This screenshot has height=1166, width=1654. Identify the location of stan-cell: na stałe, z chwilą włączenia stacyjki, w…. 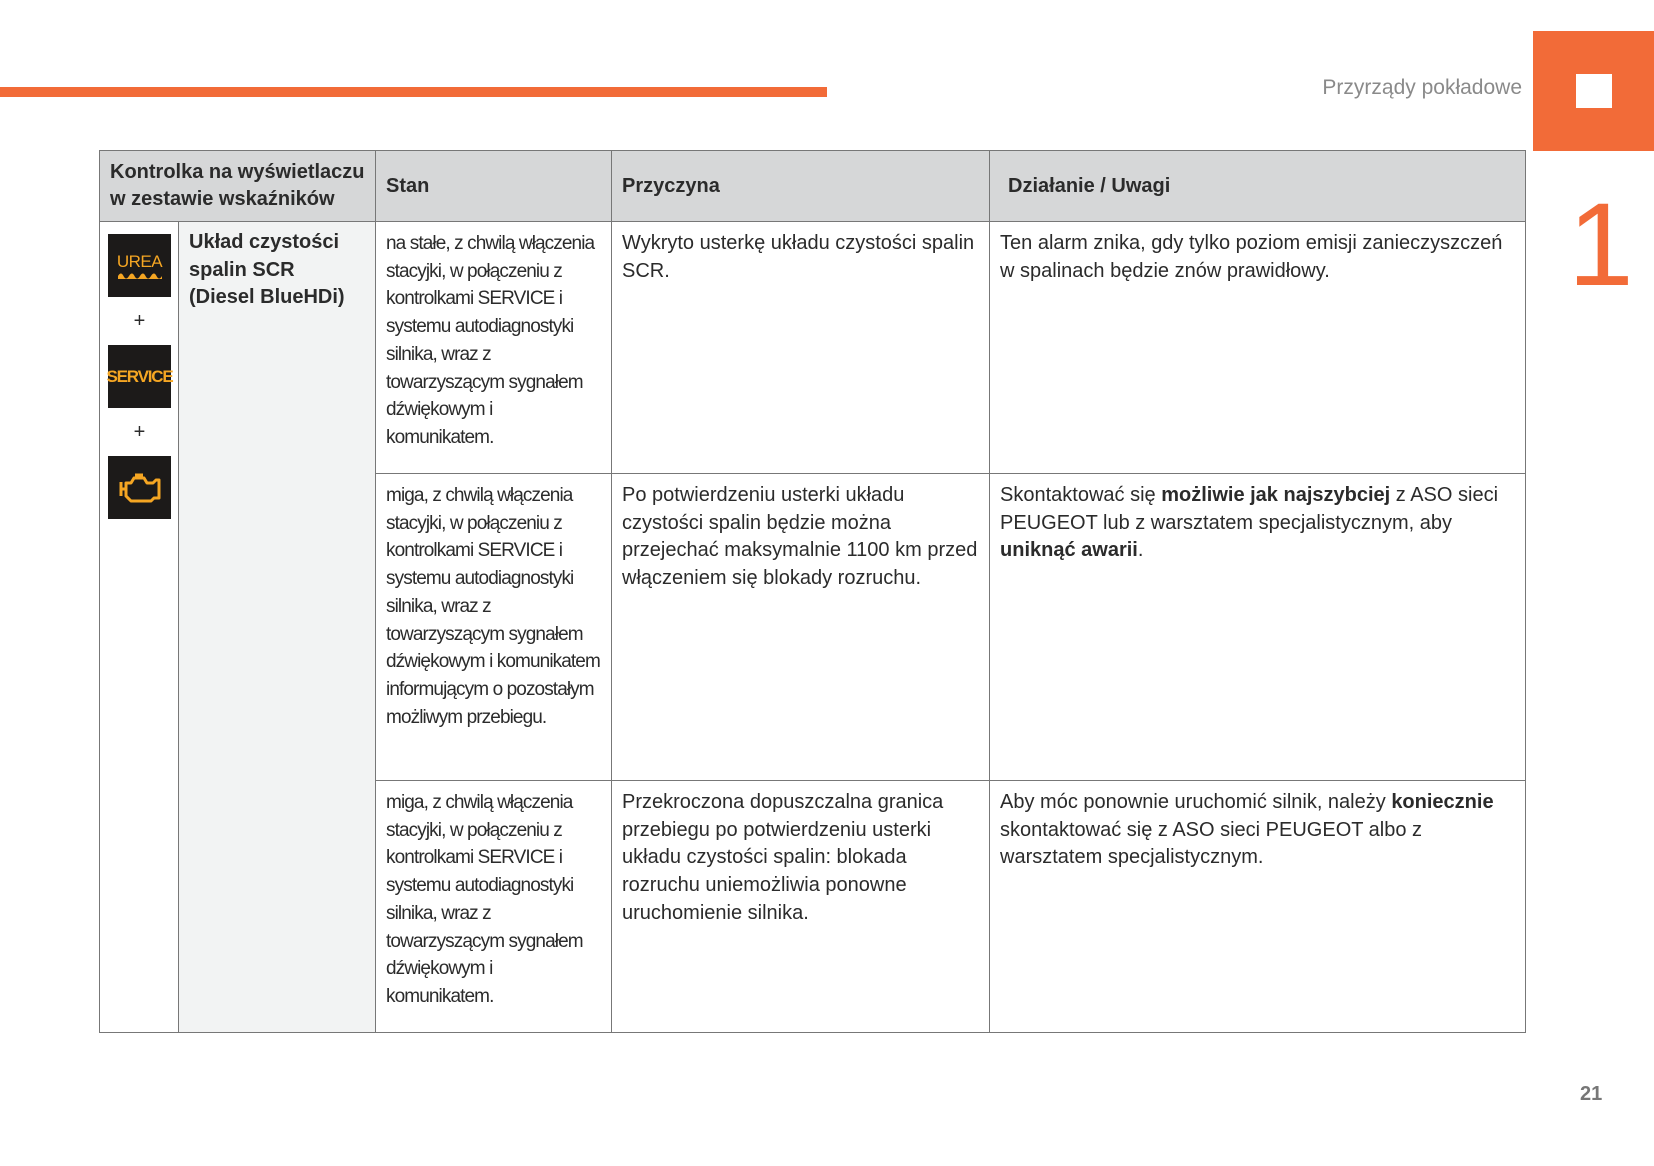
(494, 347).